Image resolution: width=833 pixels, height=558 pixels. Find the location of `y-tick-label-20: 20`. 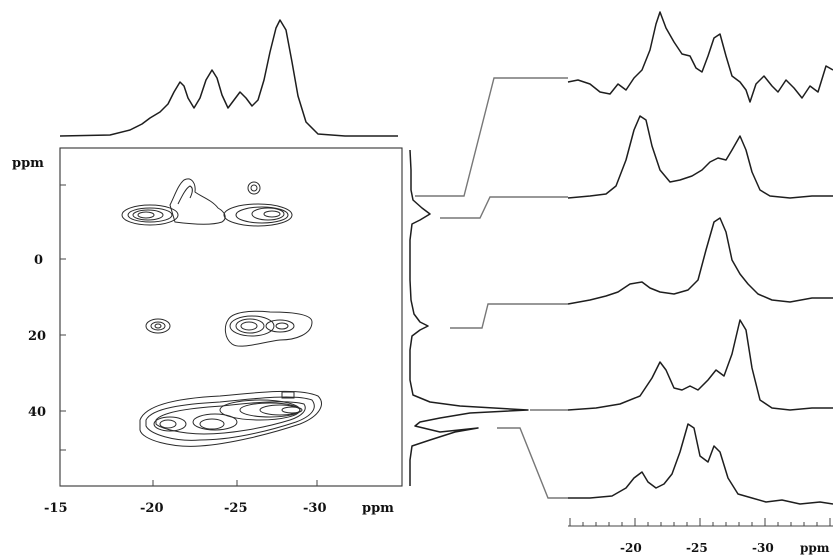

y-tick-label-20: 20 is located at coordinates (37, 336).